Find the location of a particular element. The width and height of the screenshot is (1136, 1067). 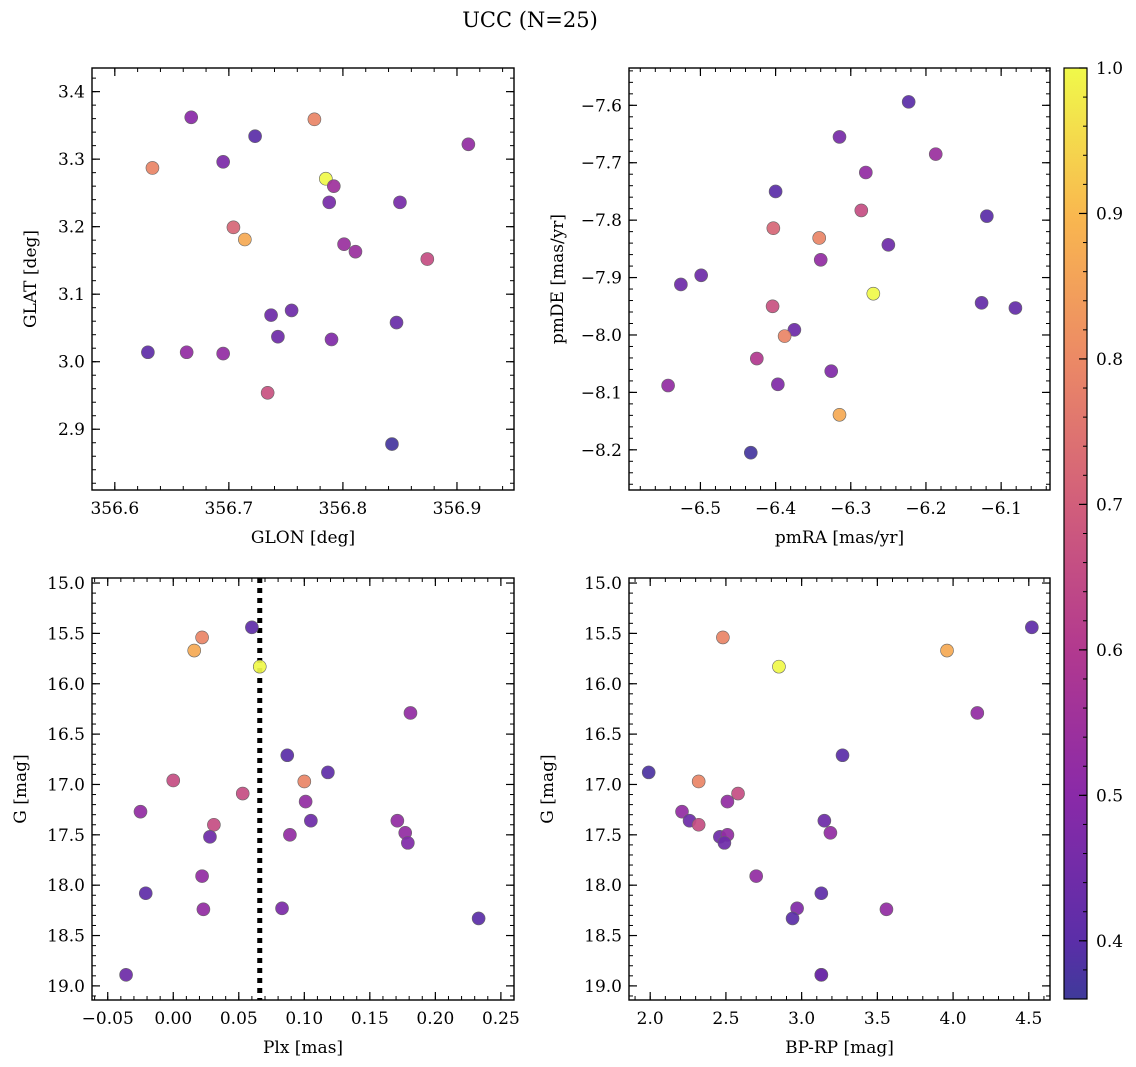

x-tick-label: −6.5 is located at coordinates (700, 509).